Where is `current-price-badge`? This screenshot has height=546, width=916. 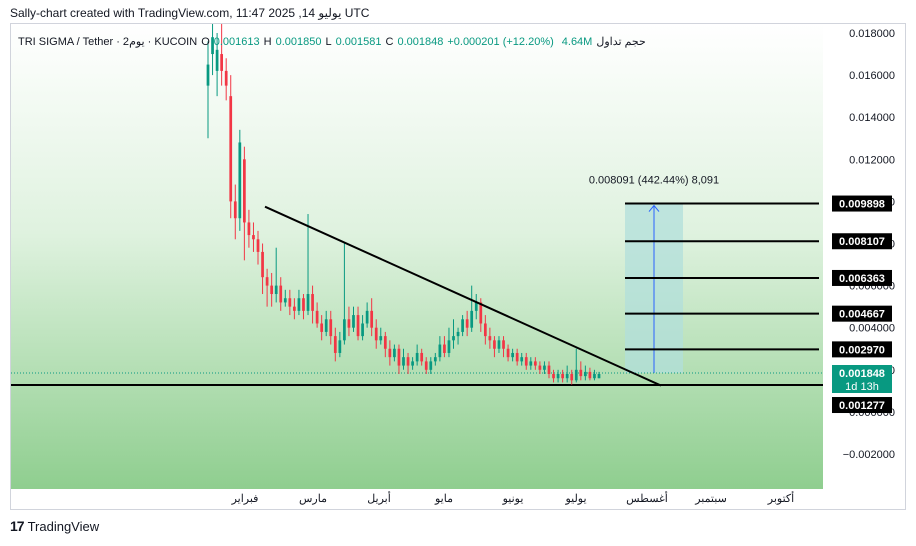
current-price-badge is located at coordinates (862, 378).